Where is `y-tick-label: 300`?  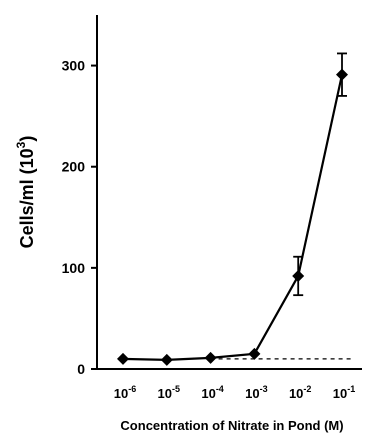 y-tick-label: 300 is located at coordinates (74, 66).